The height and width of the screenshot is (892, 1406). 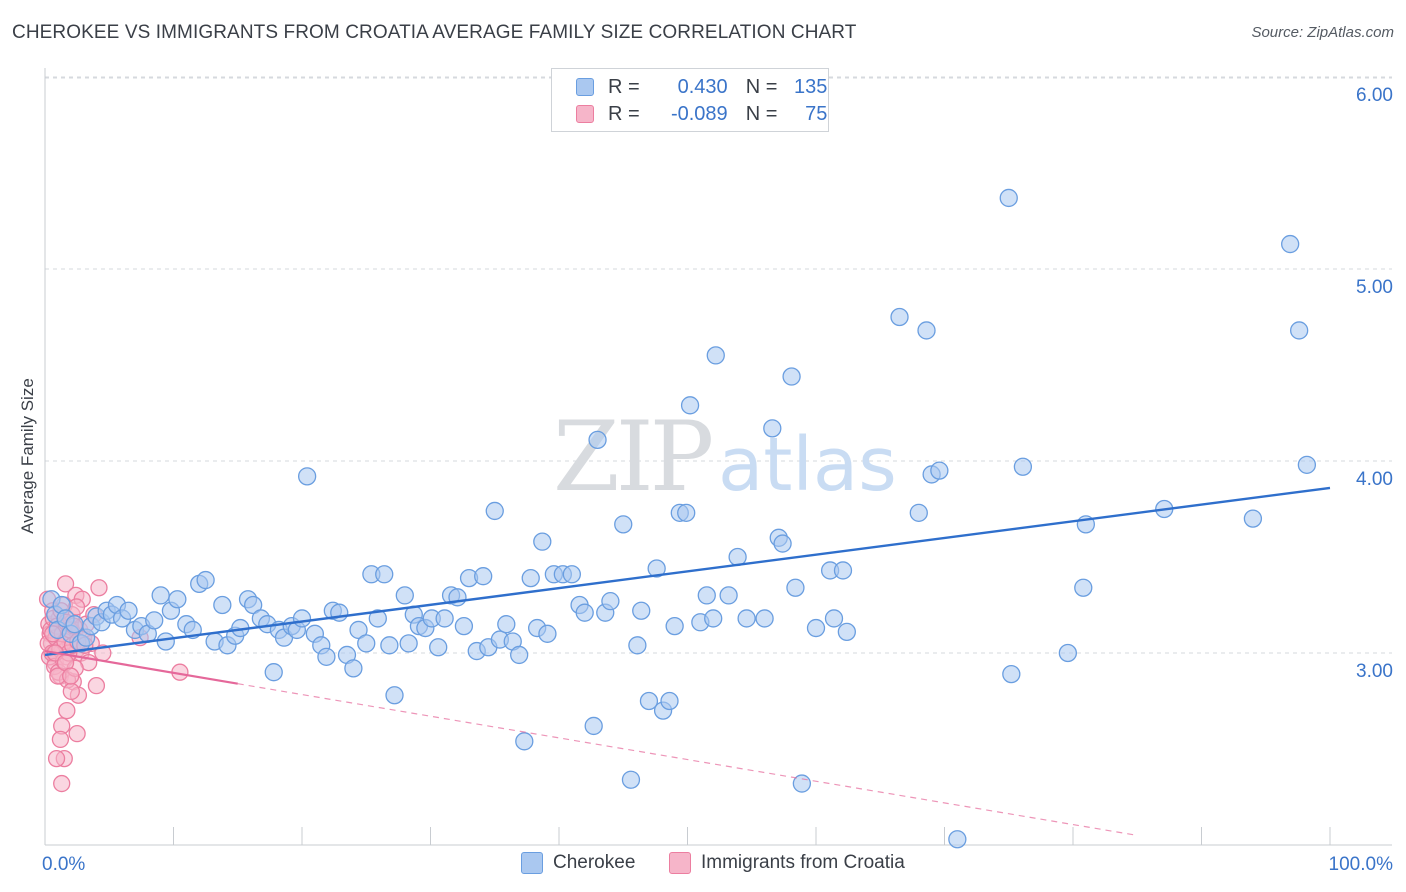 I want to click on legend-swatch-cherokee, so click(x=532, y=863).